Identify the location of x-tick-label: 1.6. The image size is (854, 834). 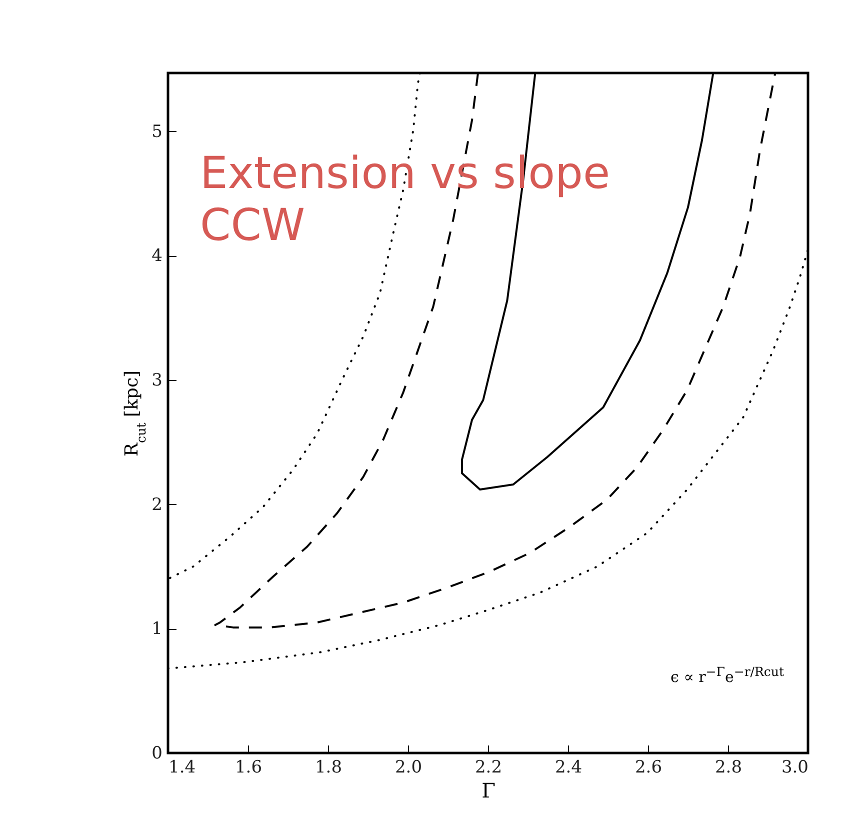
(248, 768).